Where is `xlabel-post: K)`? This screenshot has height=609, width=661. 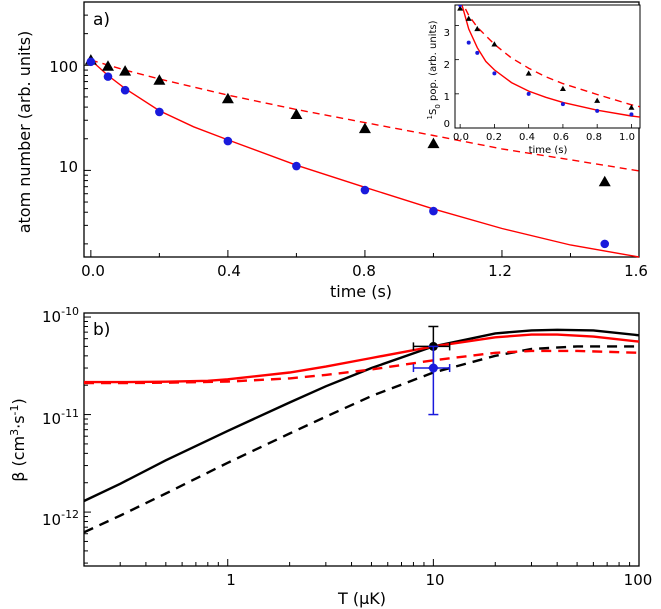 xlabel-post: K) is located at coordinates (377, 598).